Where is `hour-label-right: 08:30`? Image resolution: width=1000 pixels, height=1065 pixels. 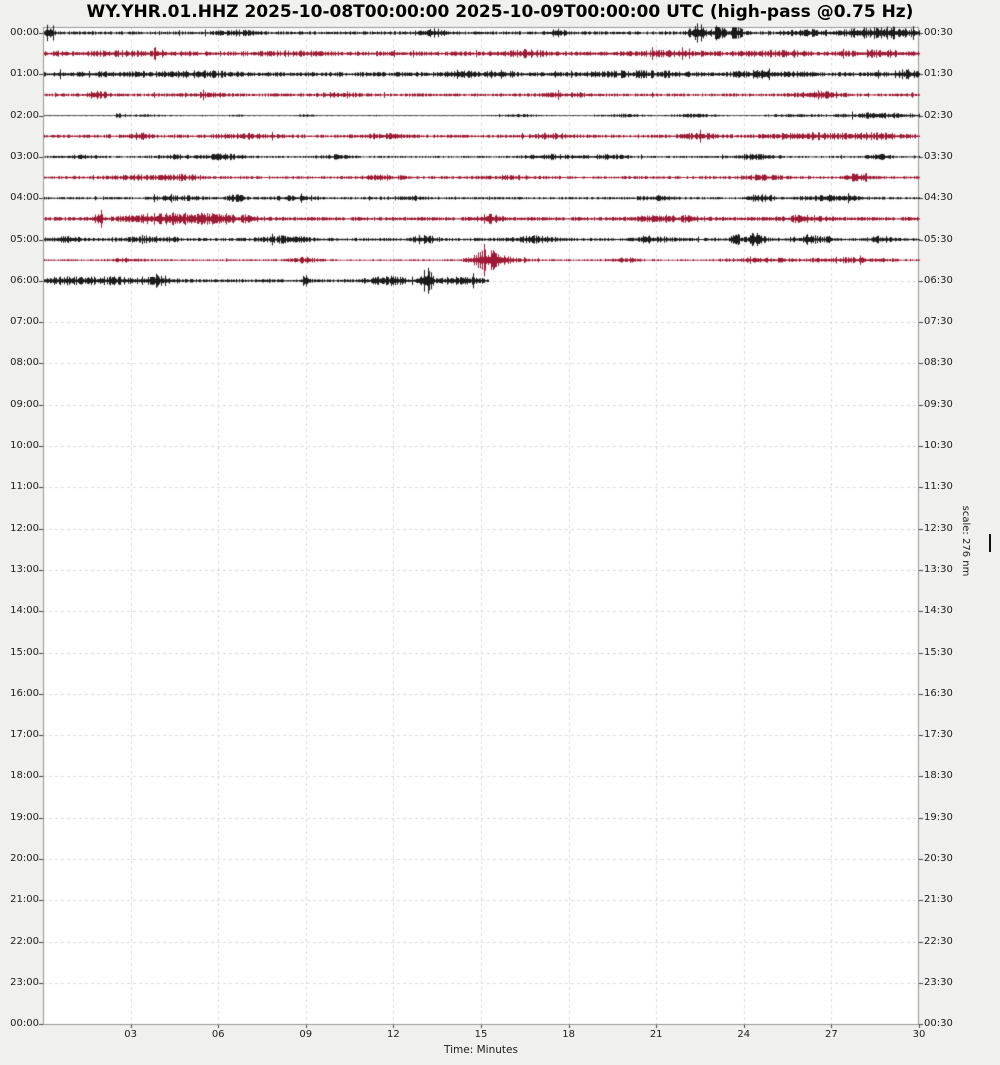 hour-label-right: 08:30 is located at coordinates (938, 363).